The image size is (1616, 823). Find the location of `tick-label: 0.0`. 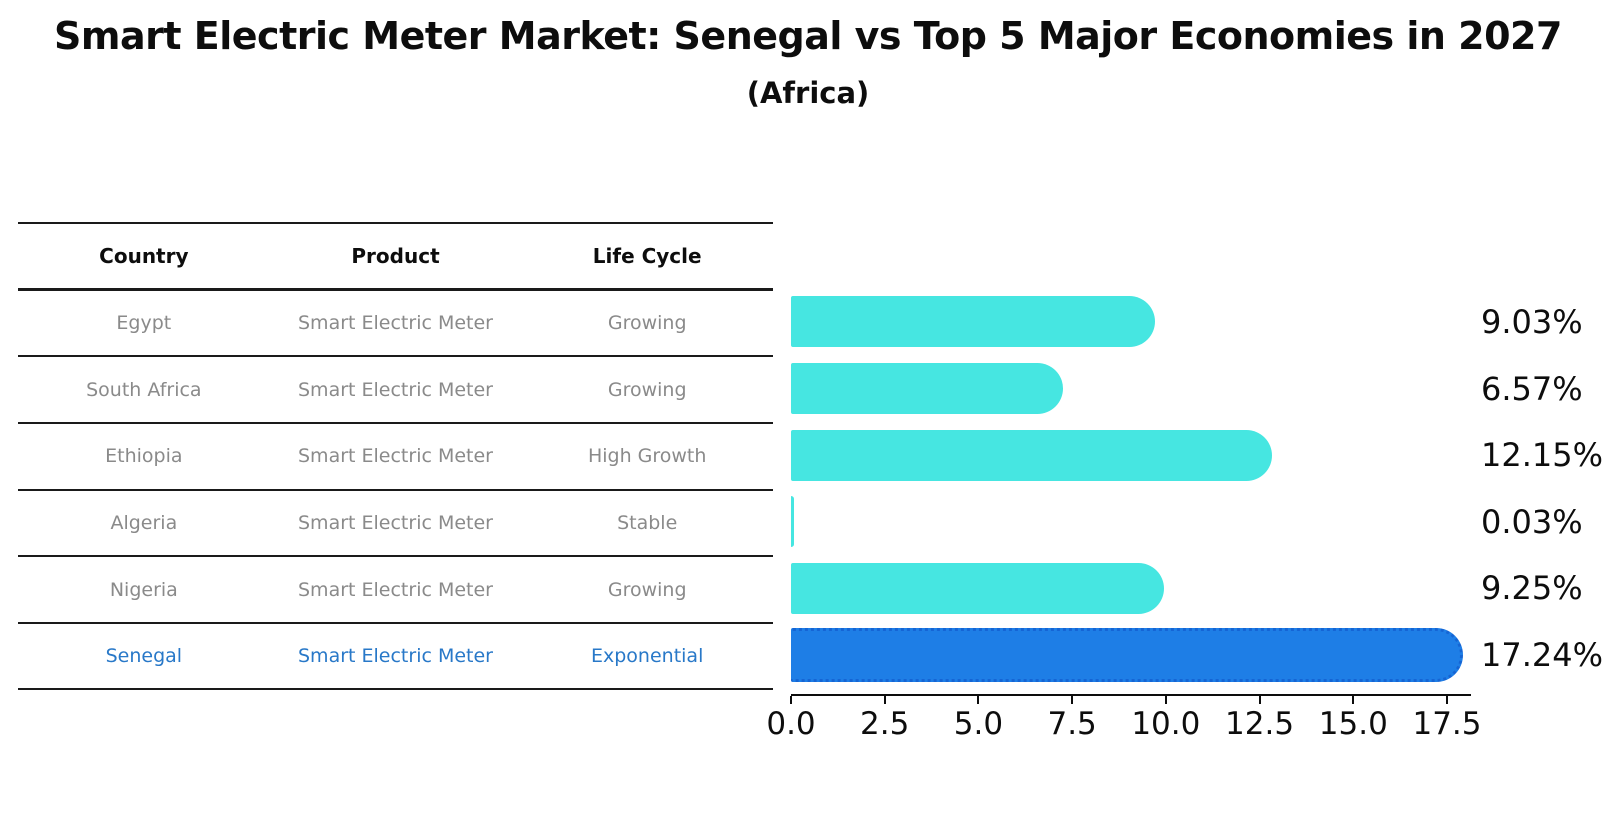

tick-label: 0.0 is located at coordinates (791, 724).